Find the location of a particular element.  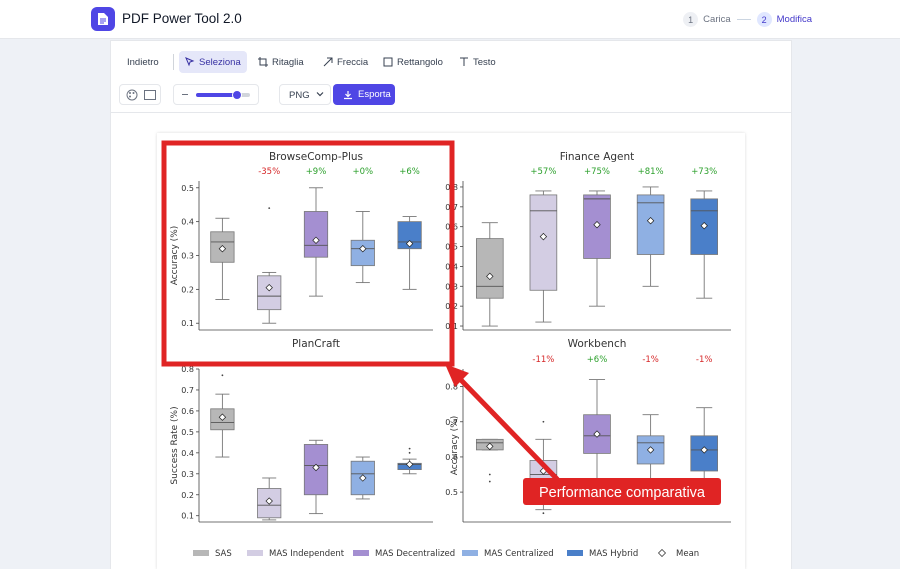

slider-track-filled is located at coordinates (216, 95).